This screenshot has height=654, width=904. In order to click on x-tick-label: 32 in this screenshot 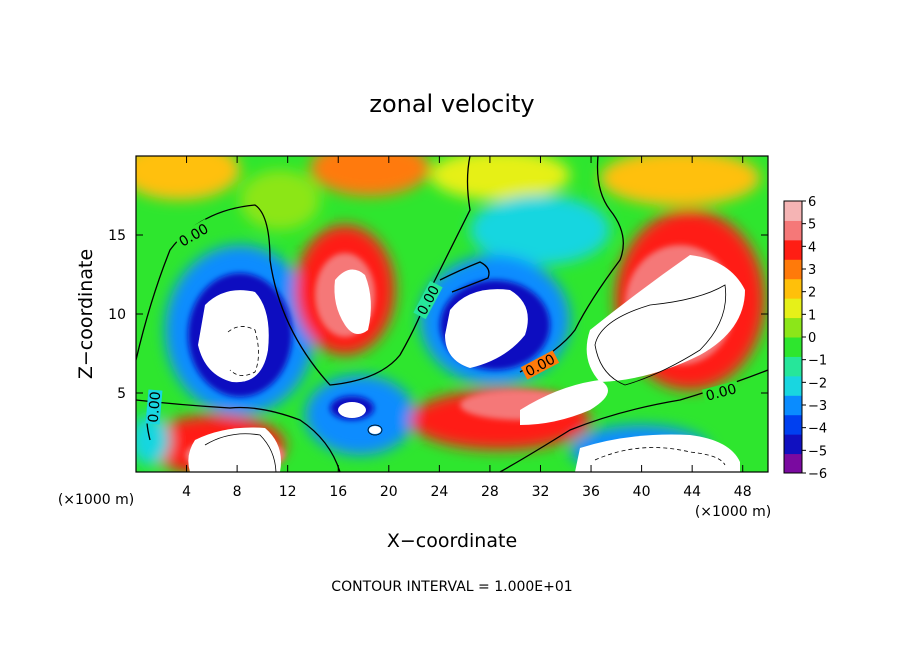, I will do `click(541, 492)`.